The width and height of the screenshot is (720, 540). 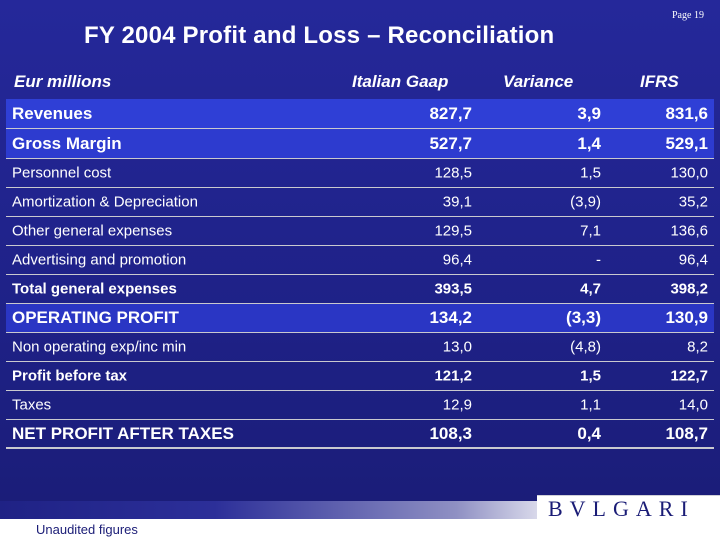 What do you see at coordinates (453, 231) in the screenshot?
I see `italian-gaap-value: 129,5` at bounding box center [453, 231].